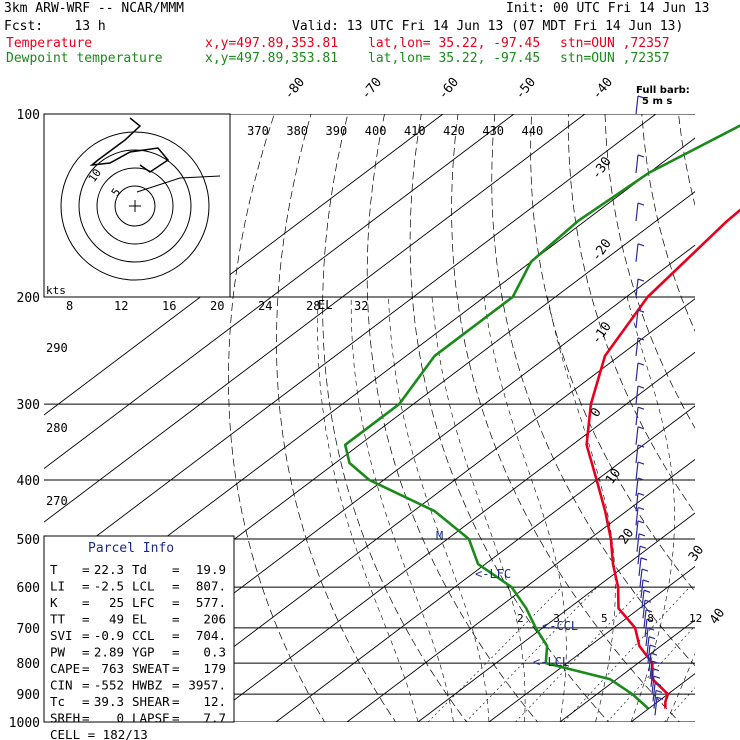 The image size is (740, 740). What do you see at coordinates (214, 701) in the screenshot?
I see `parcel-value: 12.` at bounding box center [214, 701].